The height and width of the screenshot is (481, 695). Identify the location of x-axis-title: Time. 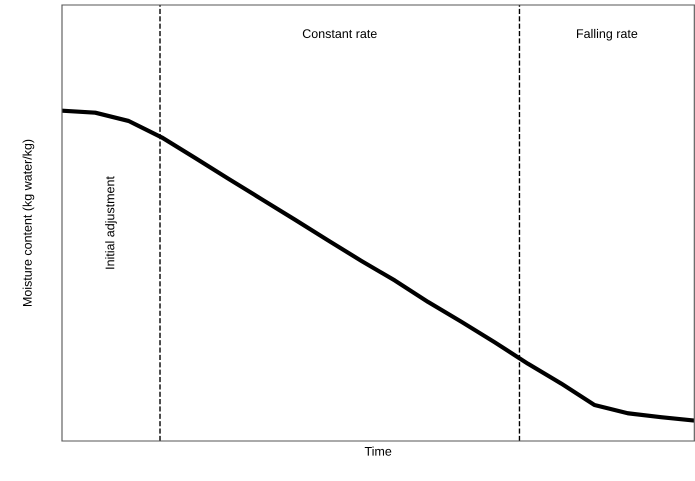
(378, 451).